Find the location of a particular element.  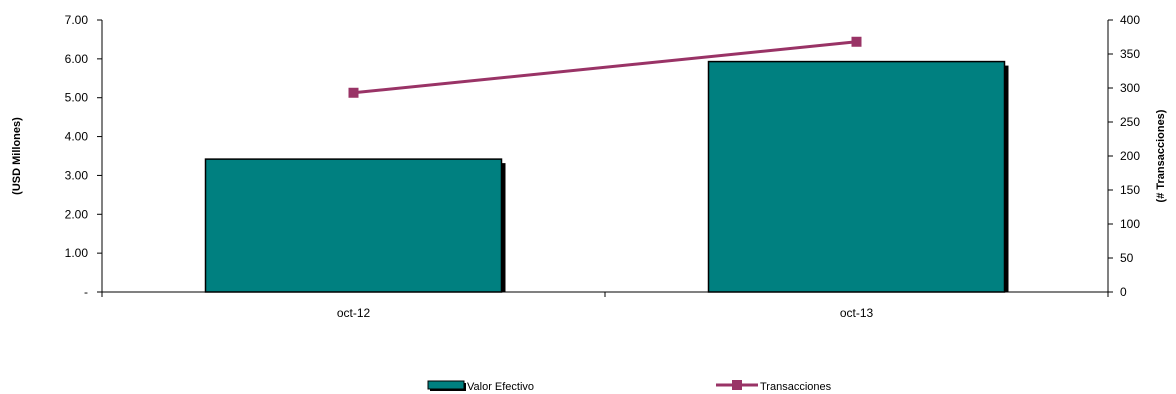

y-axis-left-title: (USD Millones) is located at coordinates (17, 156).